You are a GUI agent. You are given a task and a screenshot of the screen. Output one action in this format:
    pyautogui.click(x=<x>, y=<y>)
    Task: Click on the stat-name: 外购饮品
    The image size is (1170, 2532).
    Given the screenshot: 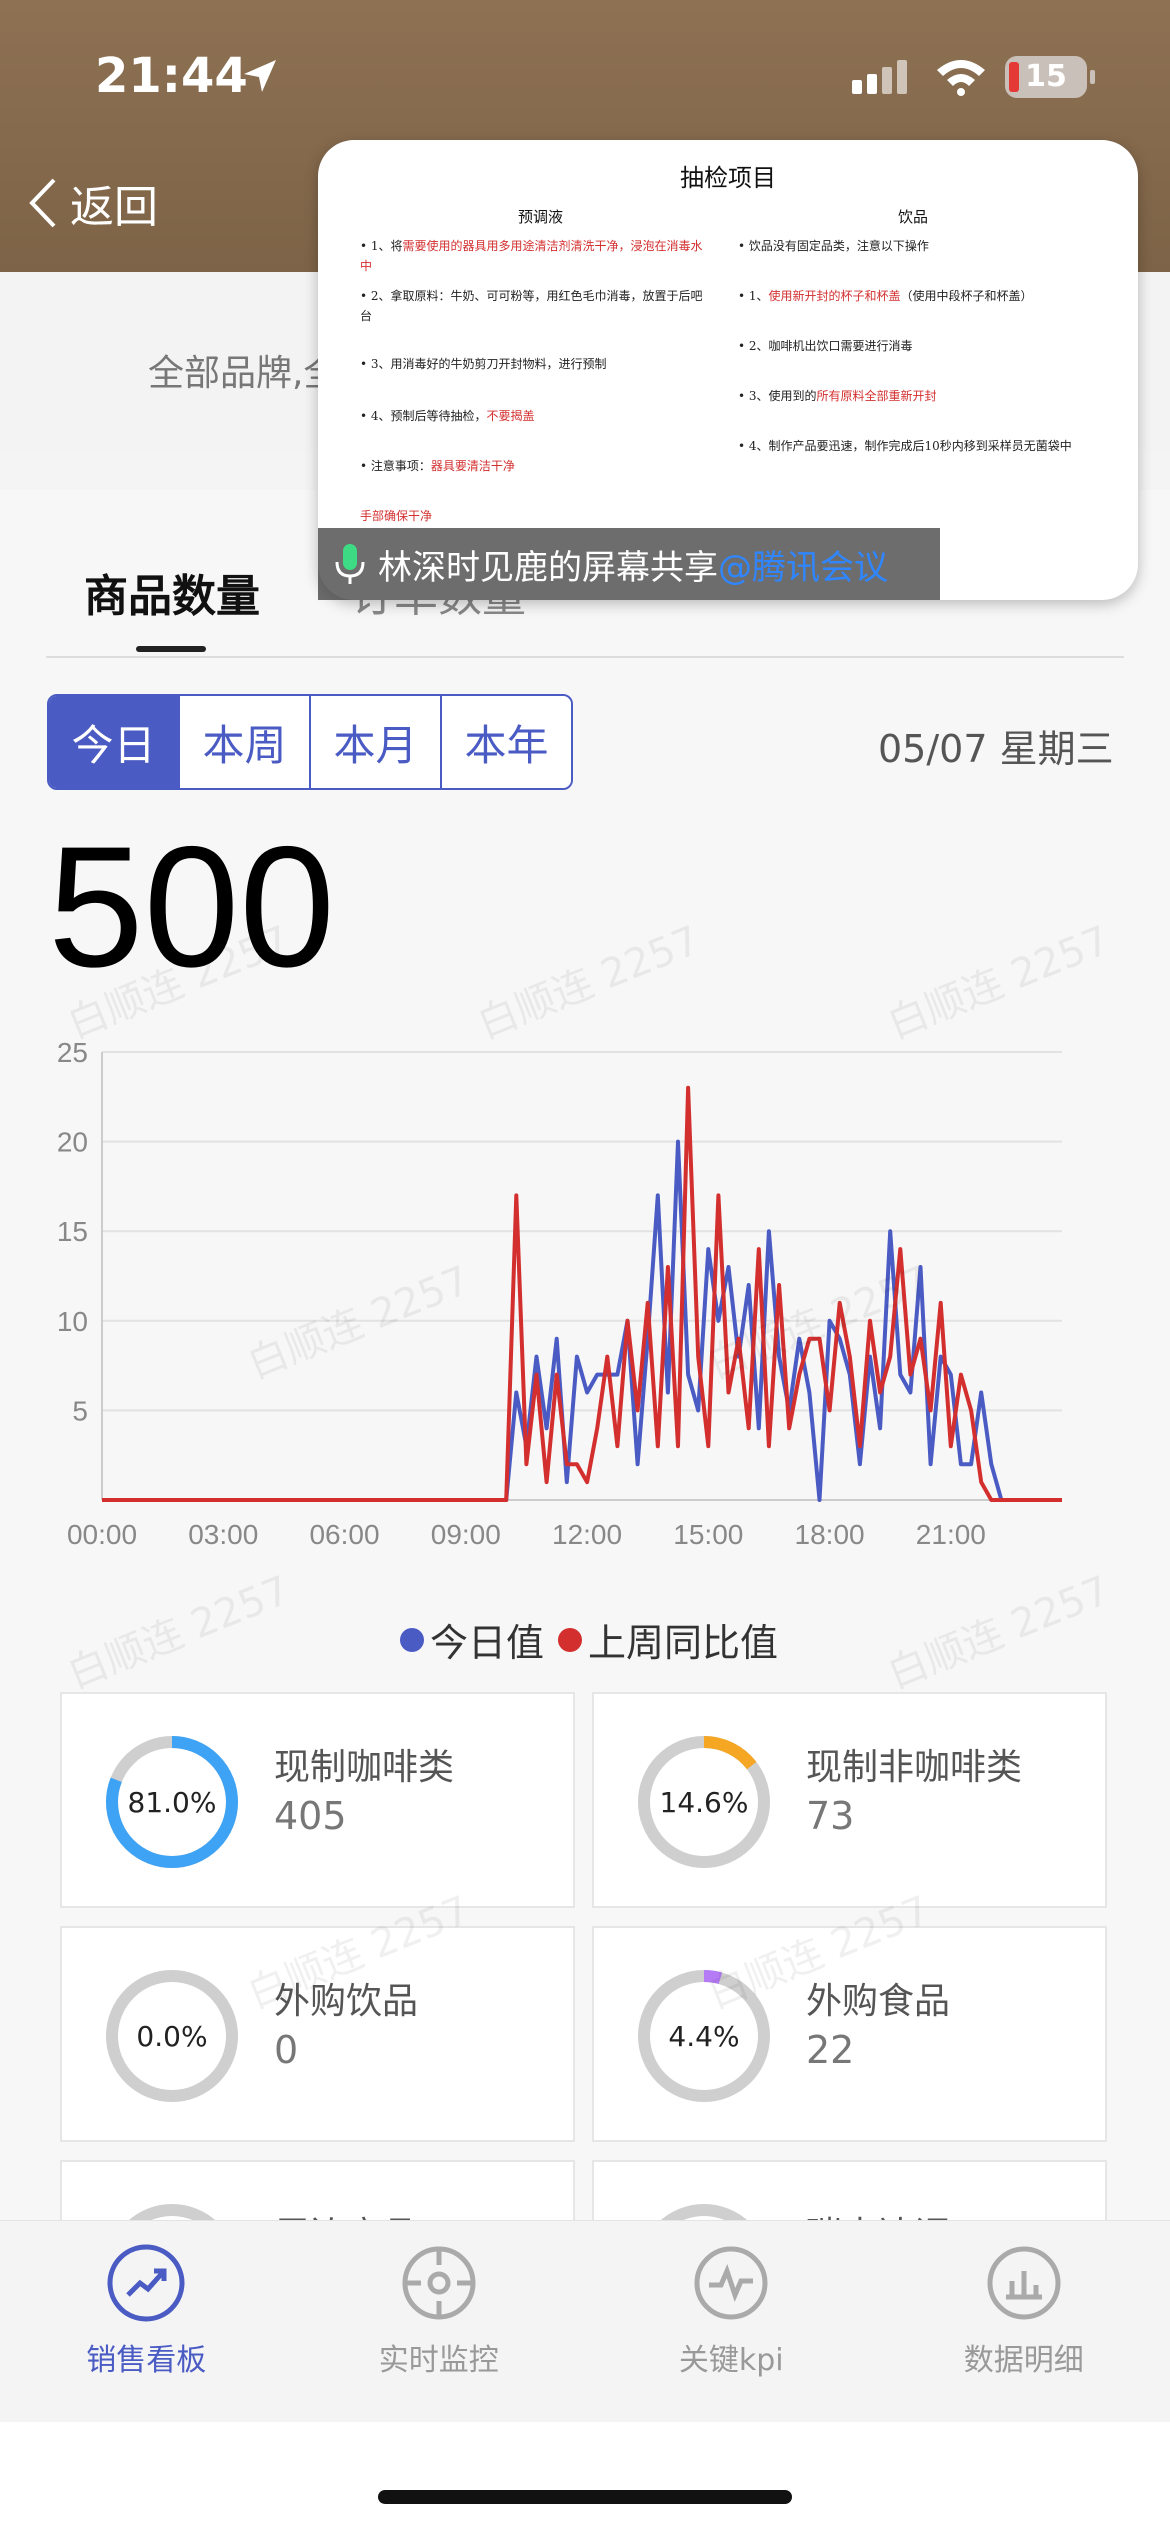 What is the action you would take?
    pyautogui.click(x=346, y=2001)
    